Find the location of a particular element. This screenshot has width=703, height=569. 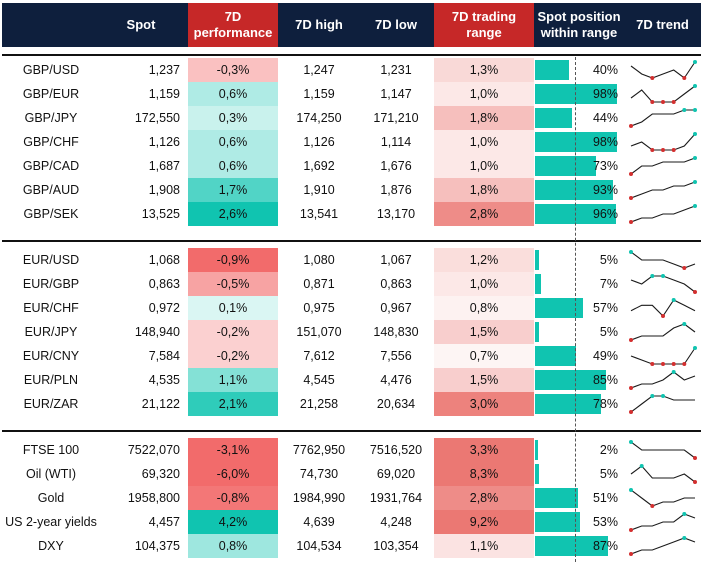

low-value: 1,876 is located at coordinates (396, 190).